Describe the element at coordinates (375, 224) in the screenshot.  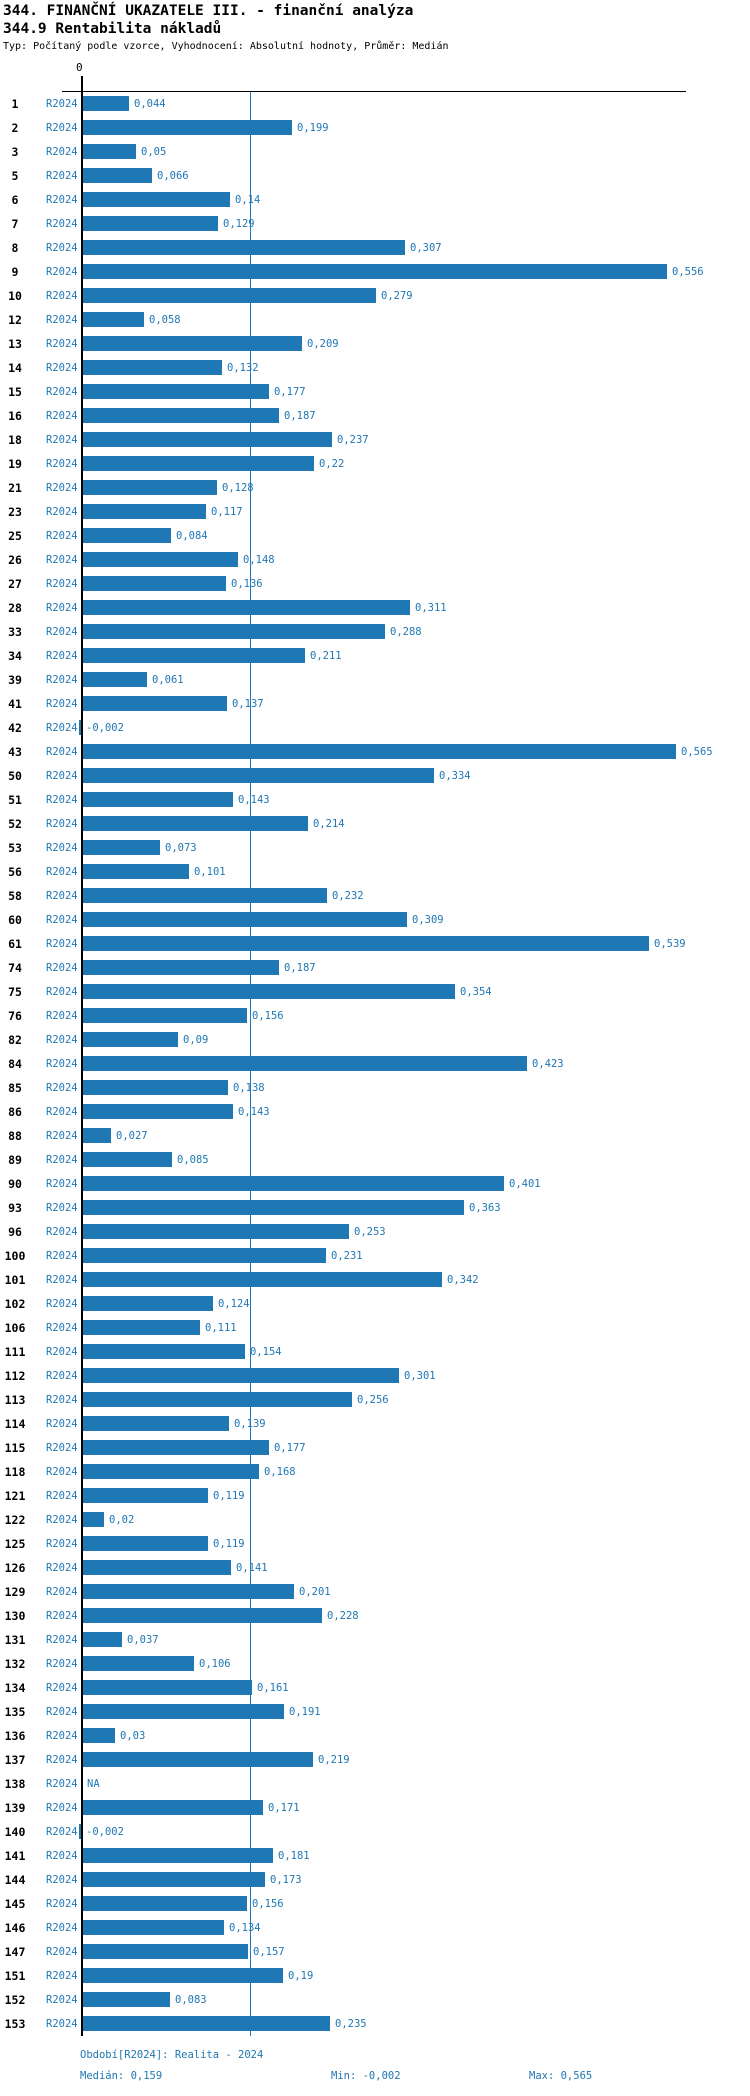
I see `chart-row: 7 R2024 0,129` at that location.